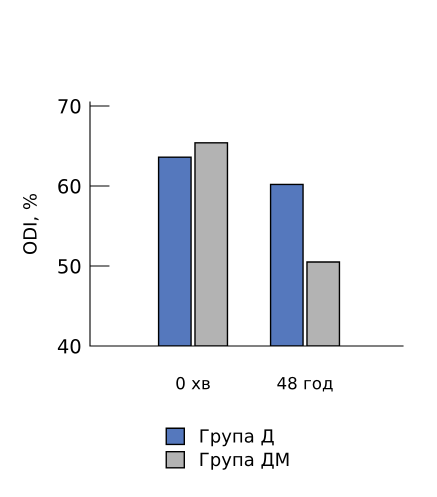 This screenshot has width=437, height=497. Describe the element at coordinates (244, 461) in the screenshot. I see `legend-label: Група ДМ` at that location.